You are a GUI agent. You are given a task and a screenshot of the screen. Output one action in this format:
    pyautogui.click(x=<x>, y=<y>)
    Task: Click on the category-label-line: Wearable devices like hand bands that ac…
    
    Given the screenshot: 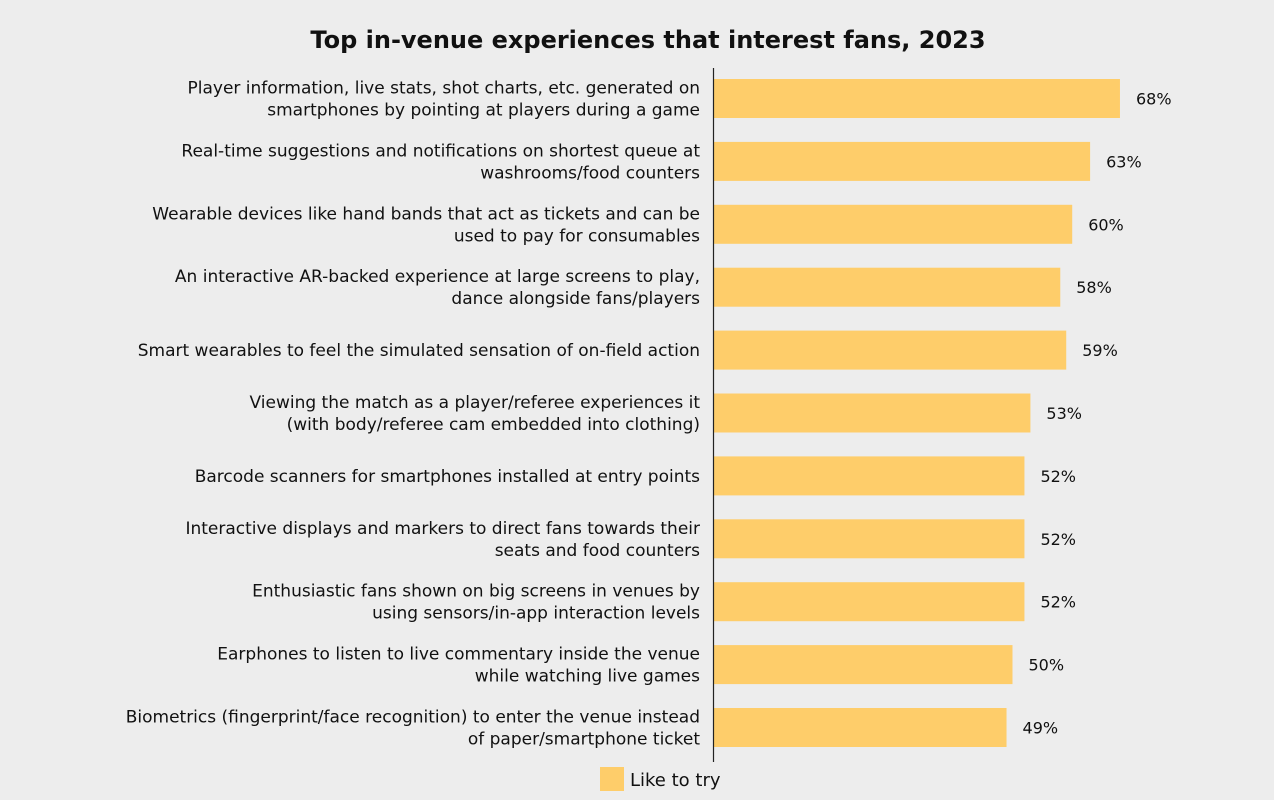 What is the action you would take?
    pyautogui.click(x=426, y=214)
    